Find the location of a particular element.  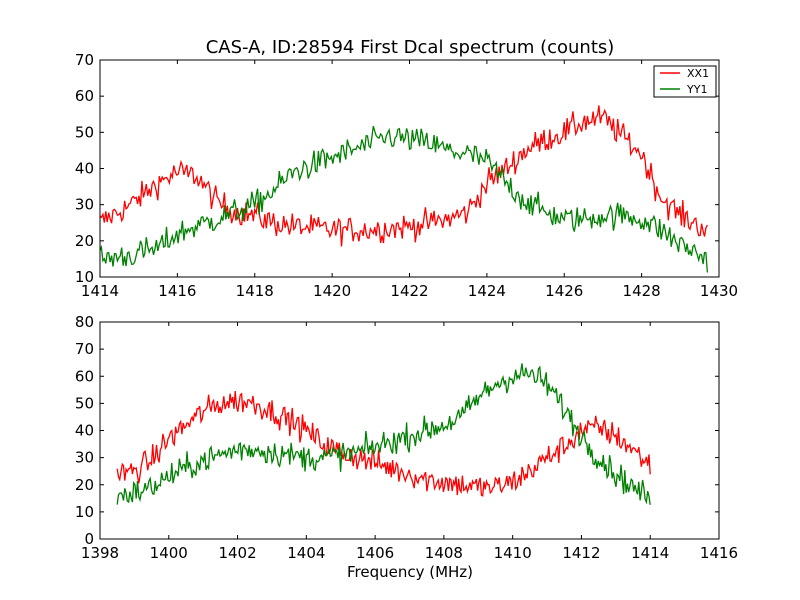

x-tick-label: 1430 is located at coordinates (719, 291).